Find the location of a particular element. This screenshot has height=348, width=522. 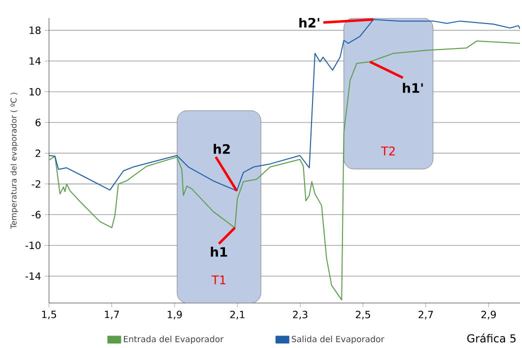

annotation: h1 is located at coordinates (219, 251).